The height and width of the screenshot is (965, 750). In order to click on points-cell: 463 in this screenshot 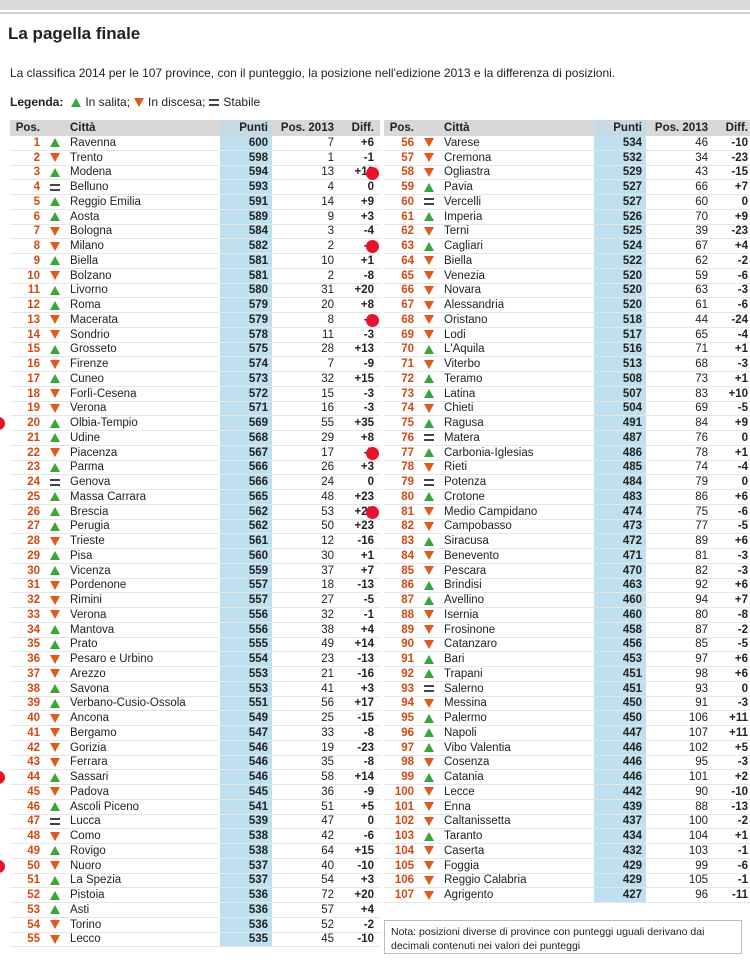, I will do `click(620, 585)`.